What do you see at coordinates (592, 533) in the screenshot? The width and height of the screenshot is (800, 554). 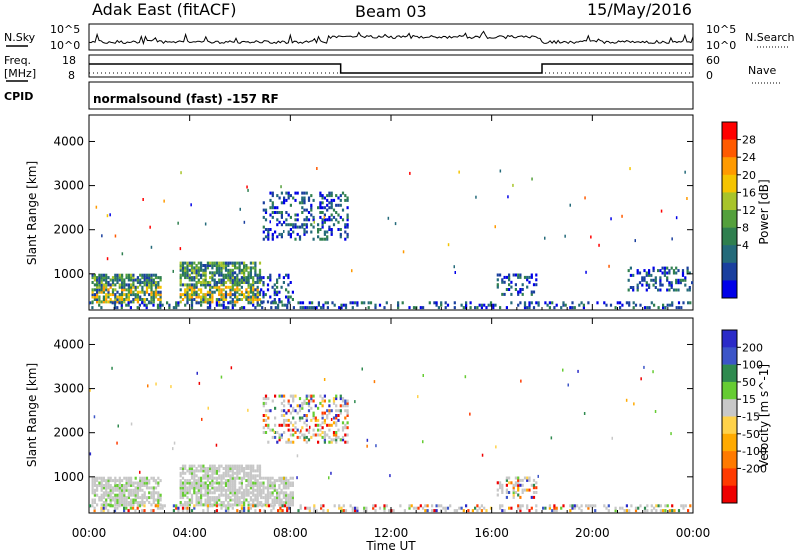 I see `x-tick-label: 20:00` at bounding box center [592, 533].